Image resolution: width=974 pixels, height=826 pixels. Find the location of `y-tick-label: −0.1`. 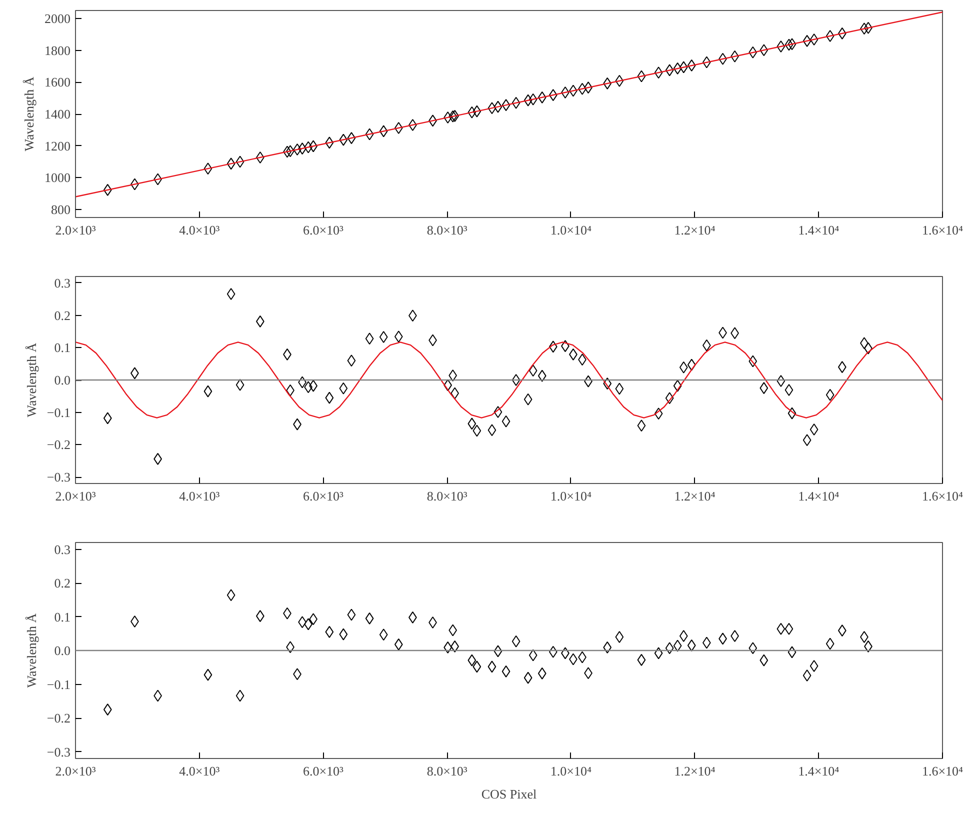

y-tick-label: −0.1 is located at coordinates (58, 412).